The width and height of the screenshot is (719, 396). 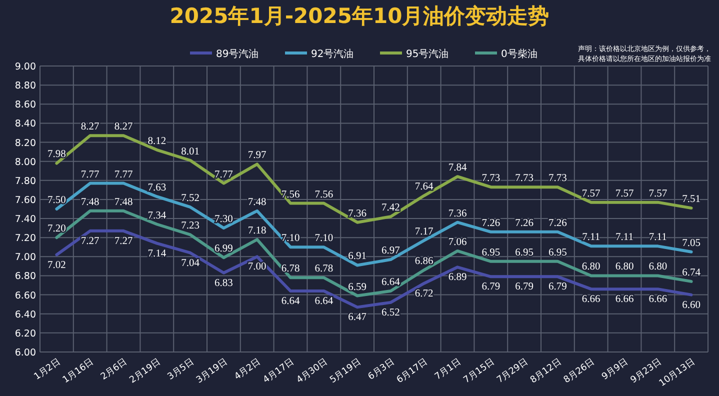 What do you see at coordinates (346, 371) in the screenshot?
I see `x-tick-label: 5月19日` at bounding box center [346, 371].